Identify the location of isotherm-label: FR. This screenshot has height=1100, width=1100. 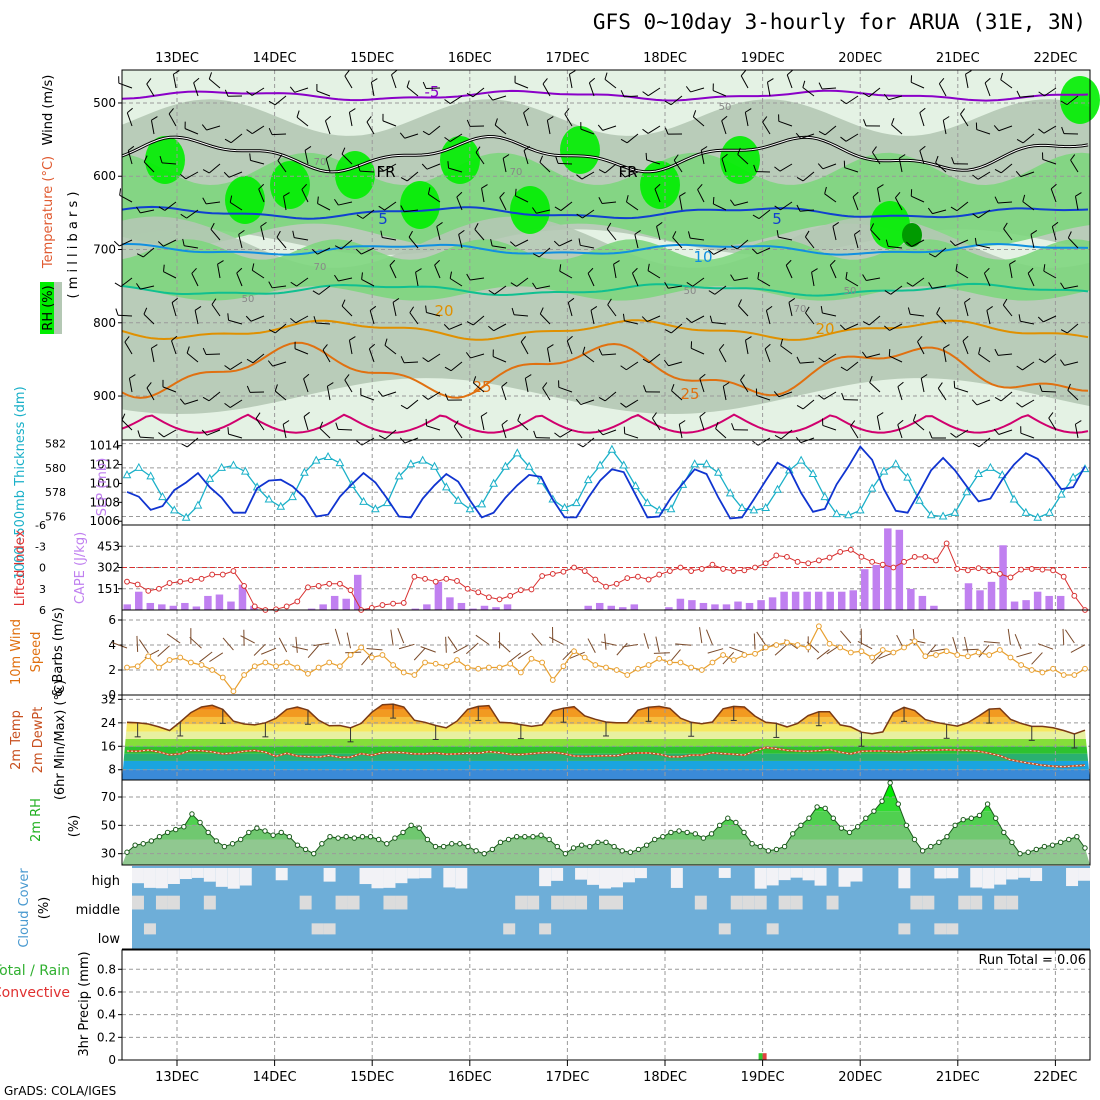
(627, 172).